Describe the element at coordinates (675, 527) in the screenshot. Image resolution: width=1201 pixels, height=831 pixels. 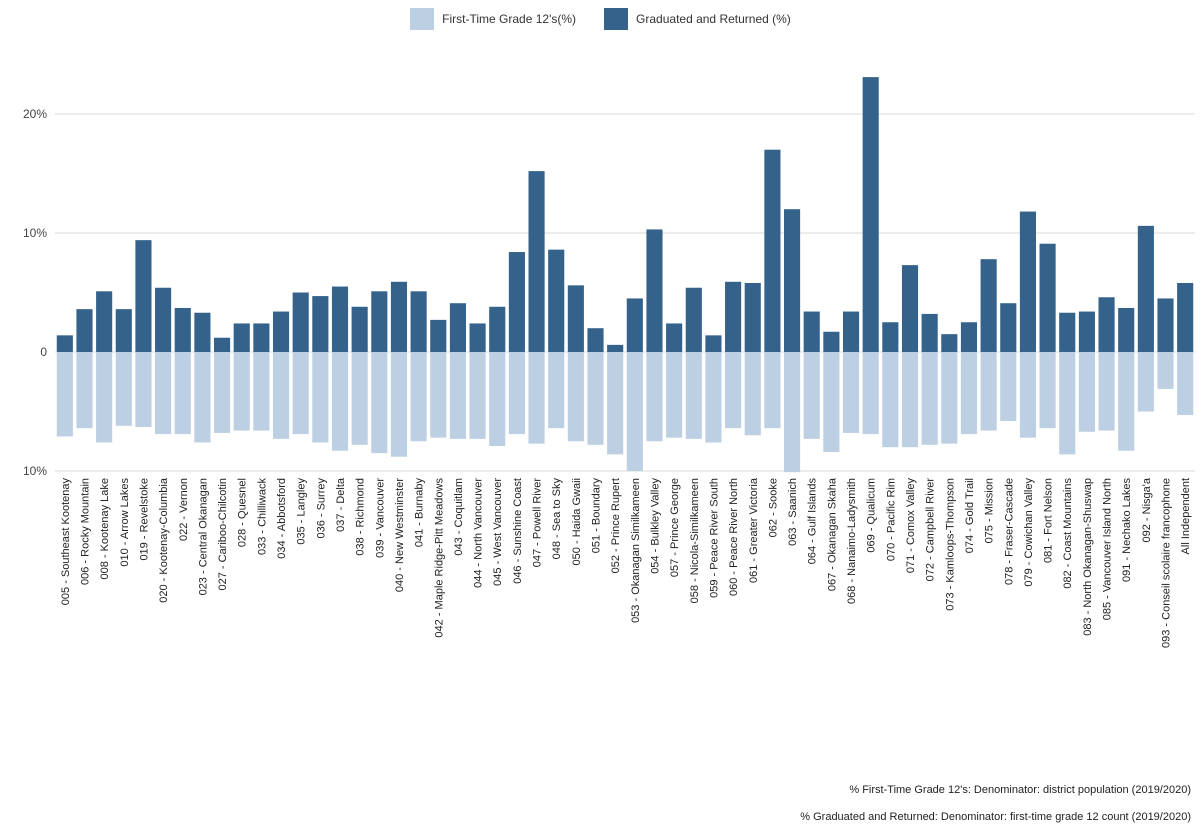
I see `x-tick-label: 057 - Prince George` at that location.